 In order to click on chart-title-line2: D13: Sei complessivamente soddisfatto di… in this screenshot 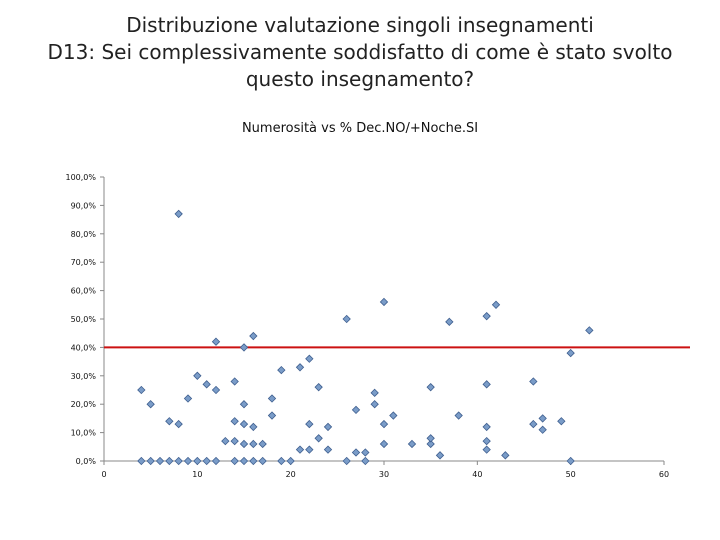, I will do `click(360, 52)`.